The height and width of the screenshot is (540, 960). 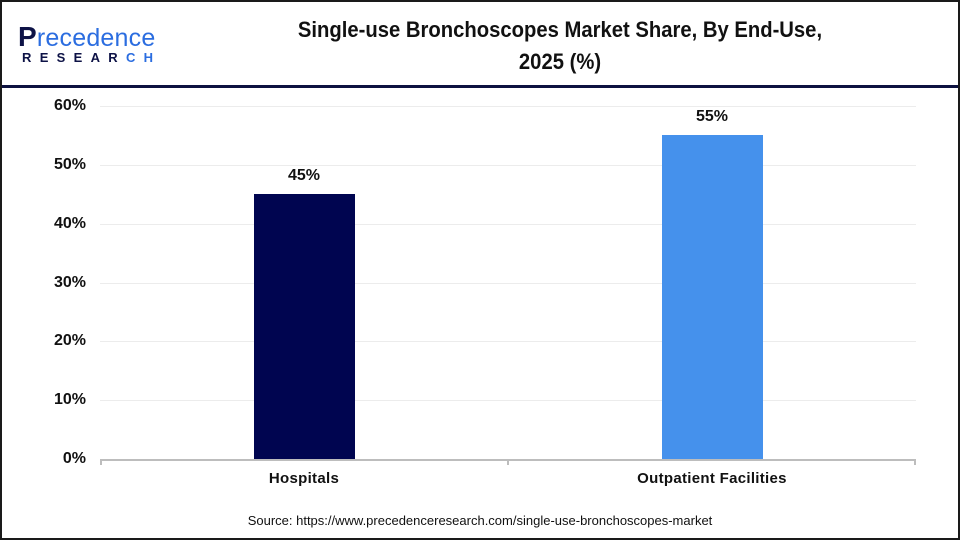 I want to click on data-label: 55%, so click(x=712, y=117).